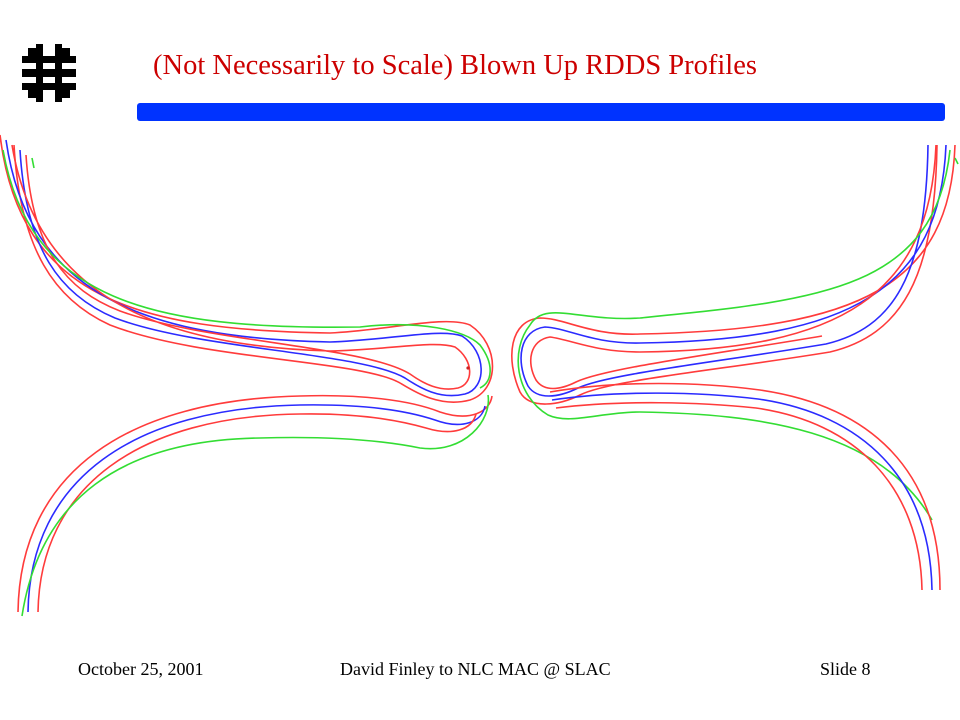 This screenshot has height=720, width=960. What do you see at coordinates (739, 496) in the screenshot?
I see `lower-right-red-inner` at bounding box center [739, 496].